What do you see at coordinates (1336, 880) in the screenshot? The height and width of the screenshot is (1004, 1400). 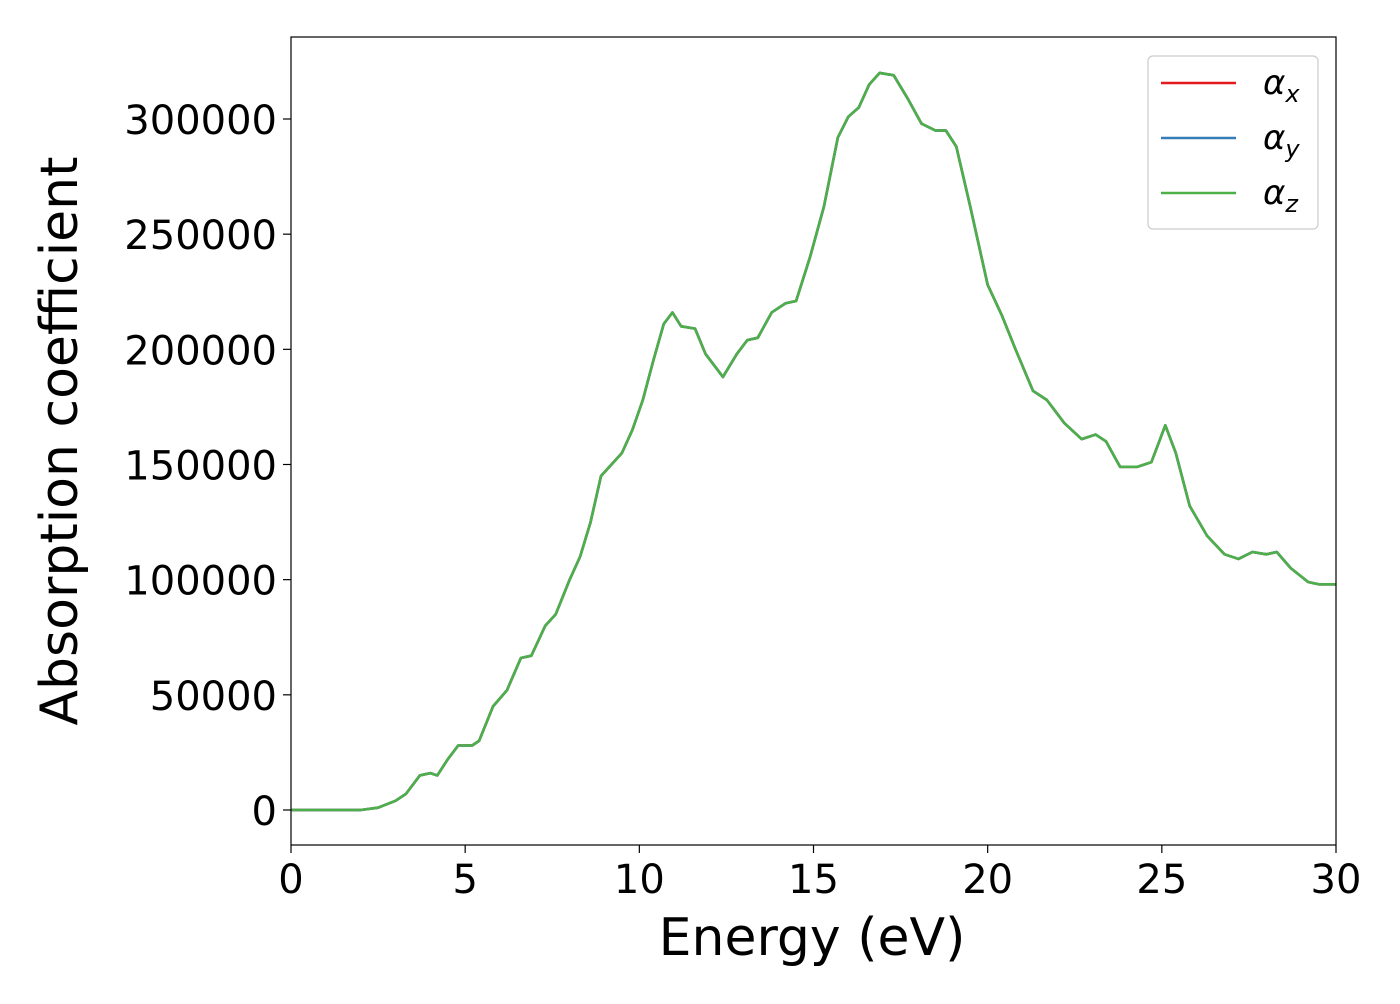 I see `x-tick-label: 30` at bounding box center [1336, 880].